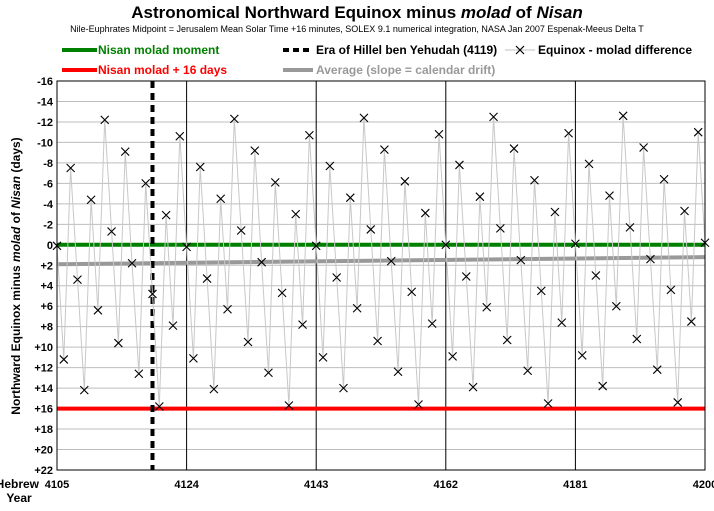  I want to click on x-axis-title: Hebrew Year, so click(21, 491).